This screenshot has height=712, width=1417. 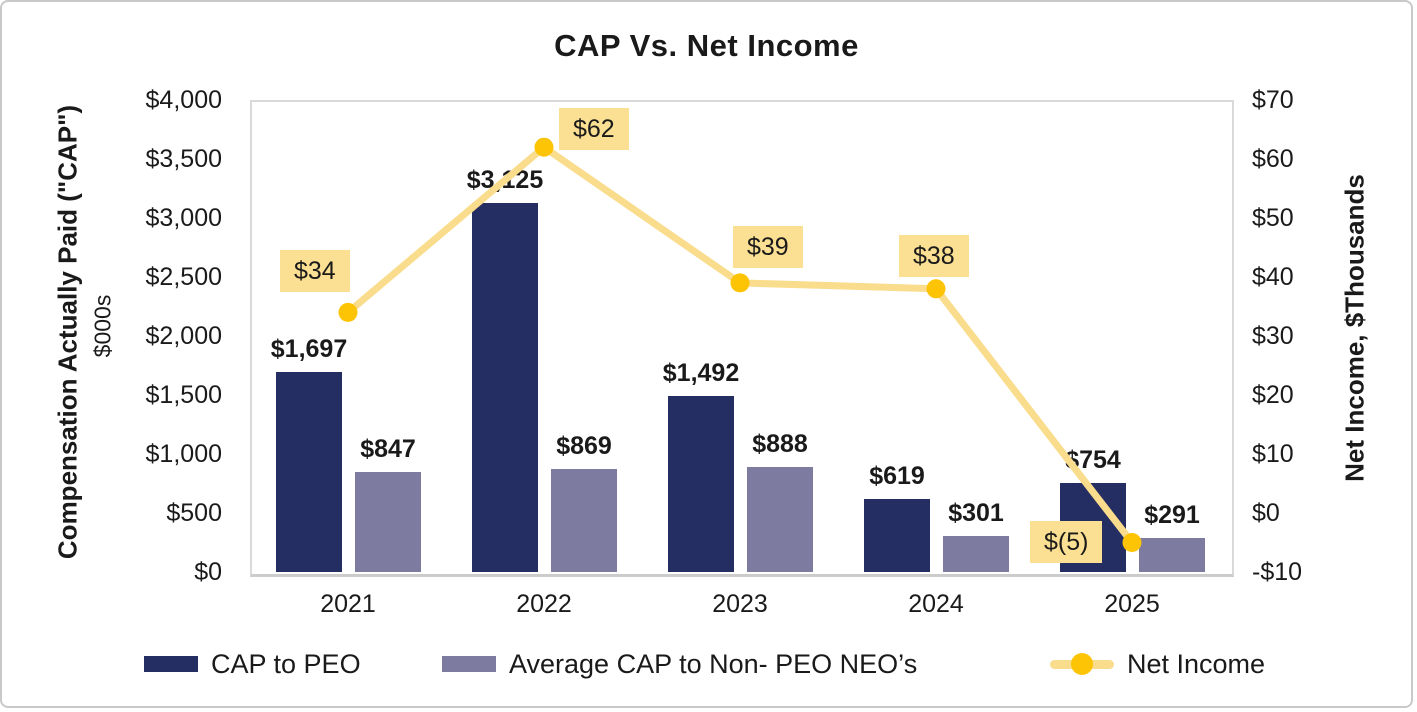 What do you see at coordinates (183, 159) in the screenshot?
I see `left-axis-tick: $3,500` at bounding box center [183, 159].